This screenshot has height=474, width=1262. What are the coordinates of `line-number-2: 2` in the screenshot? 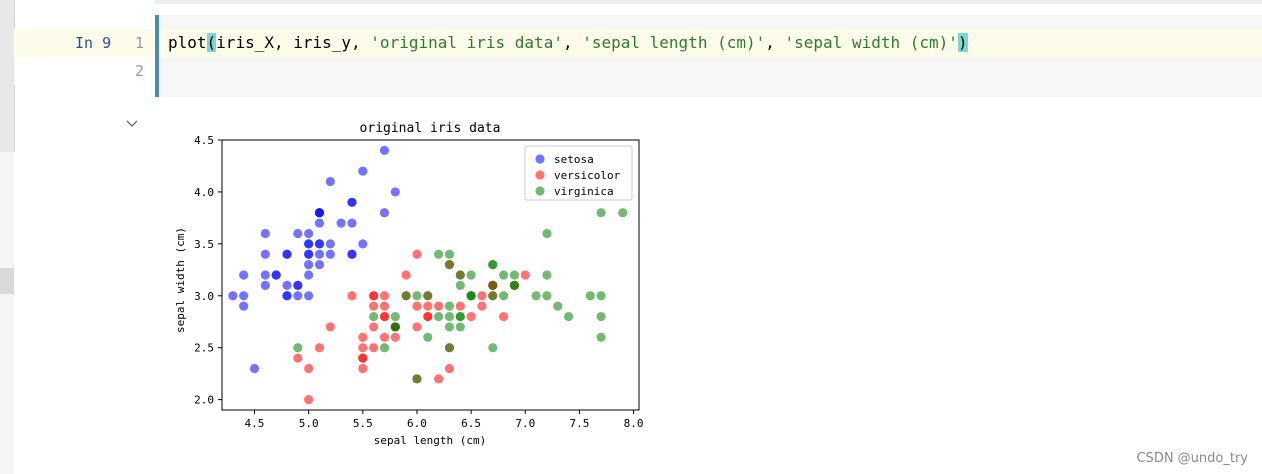 It's located at (139, 71).